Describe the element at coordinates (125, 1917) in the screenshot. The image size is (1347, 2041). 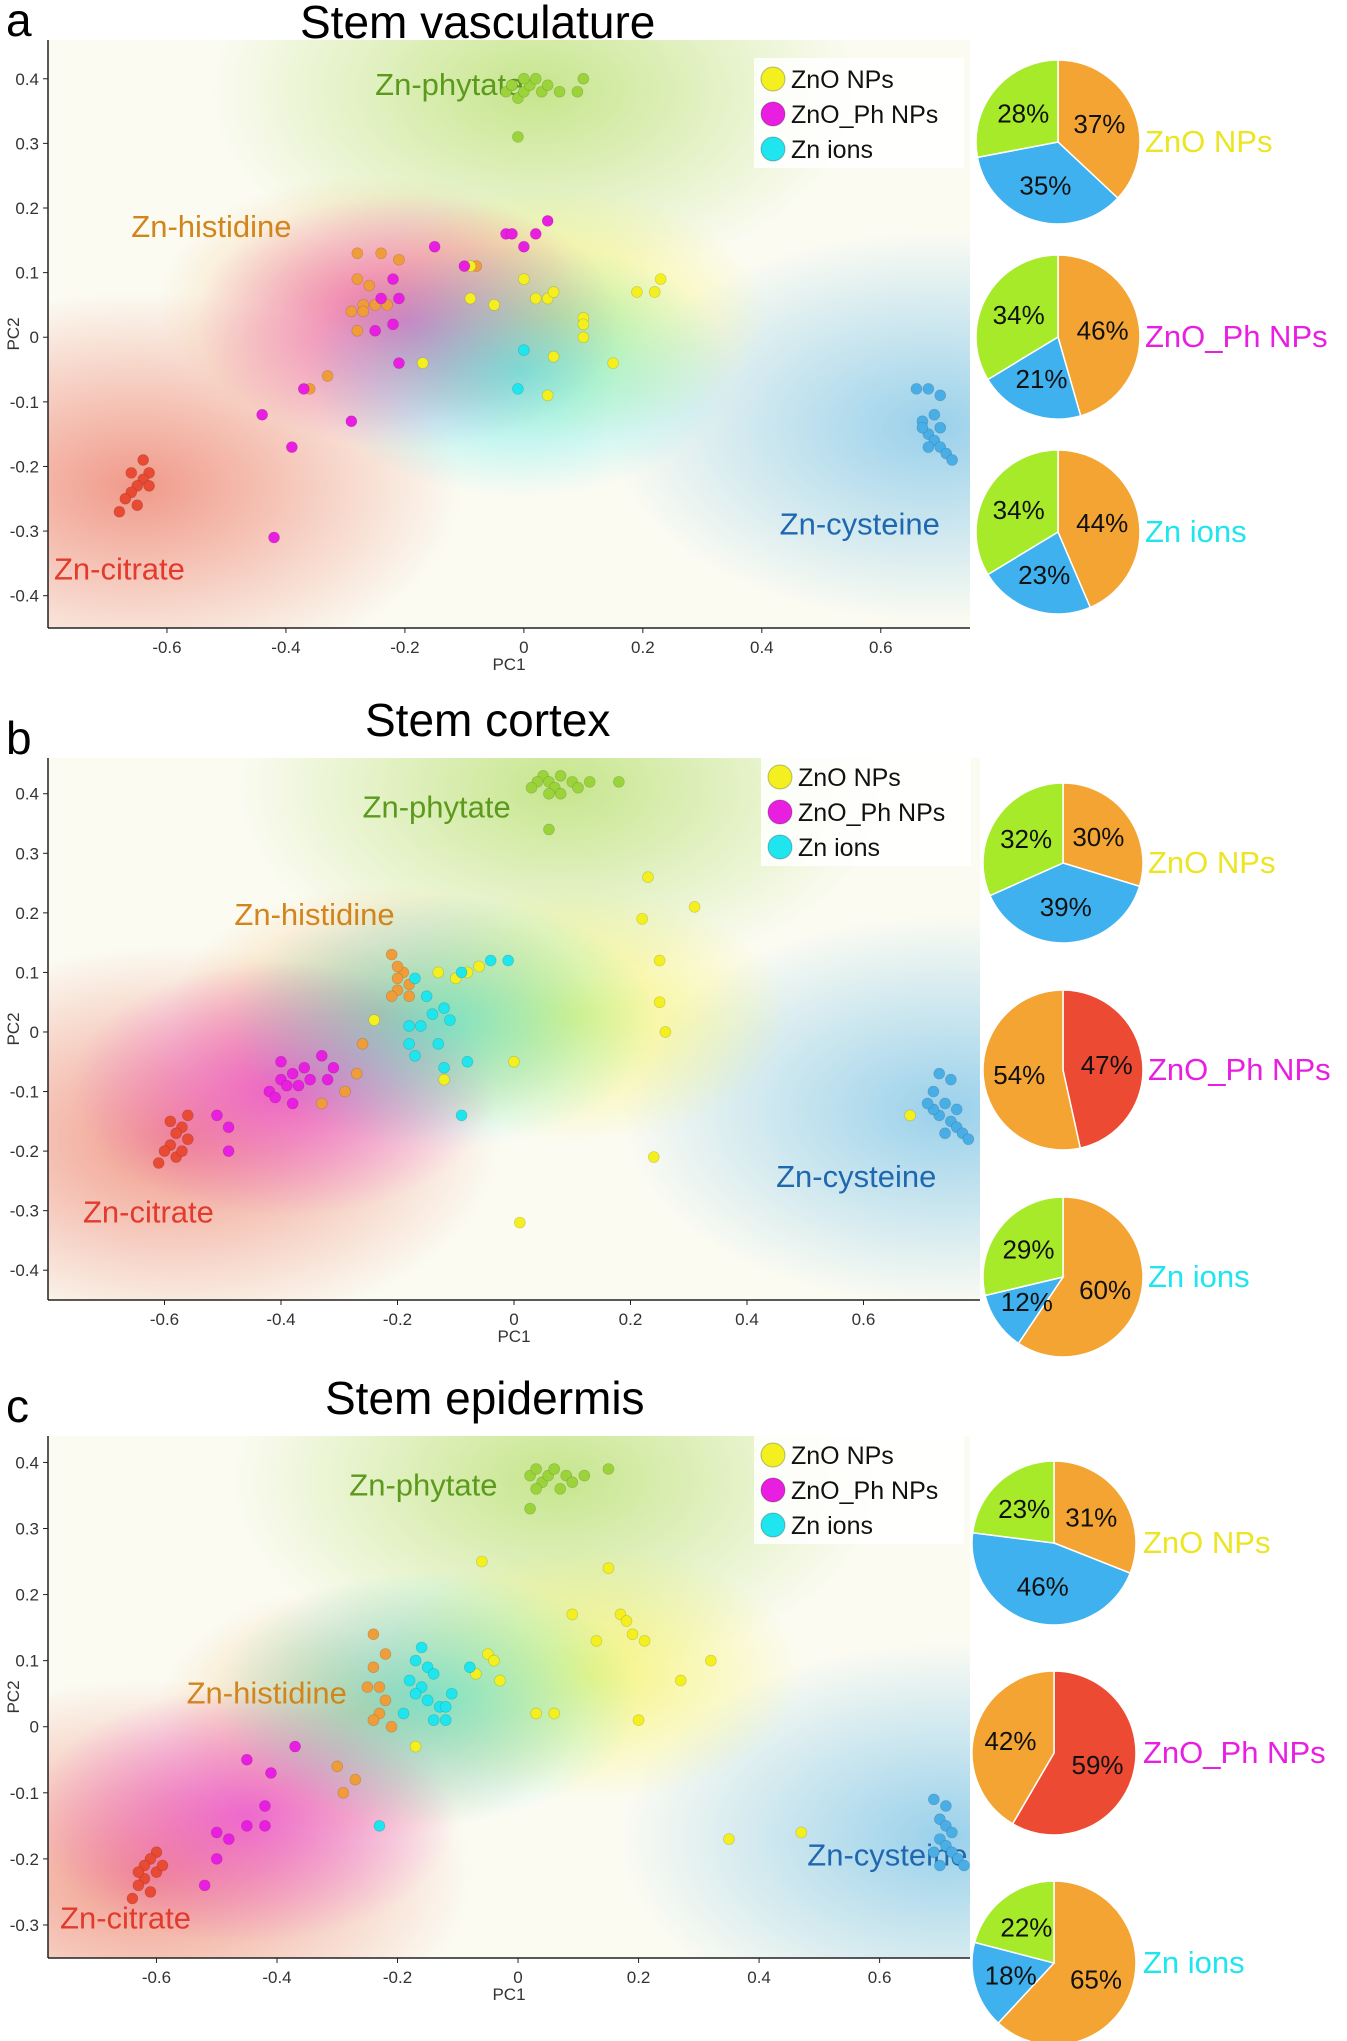
I see `region-label-zn-citrate: Zn-citrate` at that location.